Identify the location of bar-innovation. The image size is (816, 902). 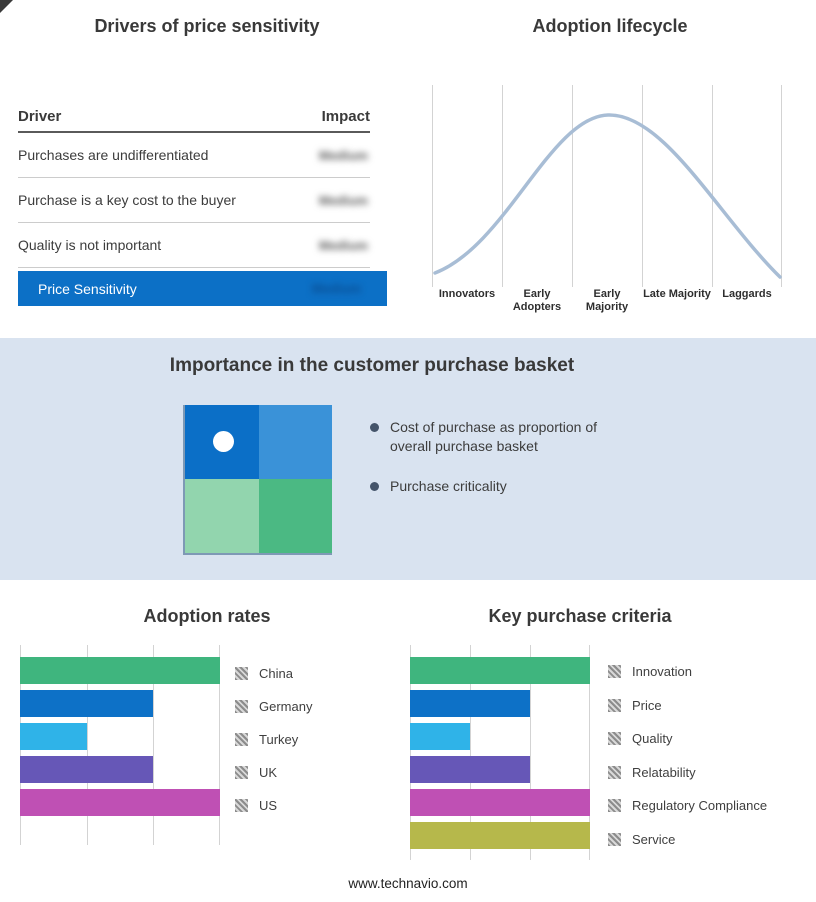
(500, 670).